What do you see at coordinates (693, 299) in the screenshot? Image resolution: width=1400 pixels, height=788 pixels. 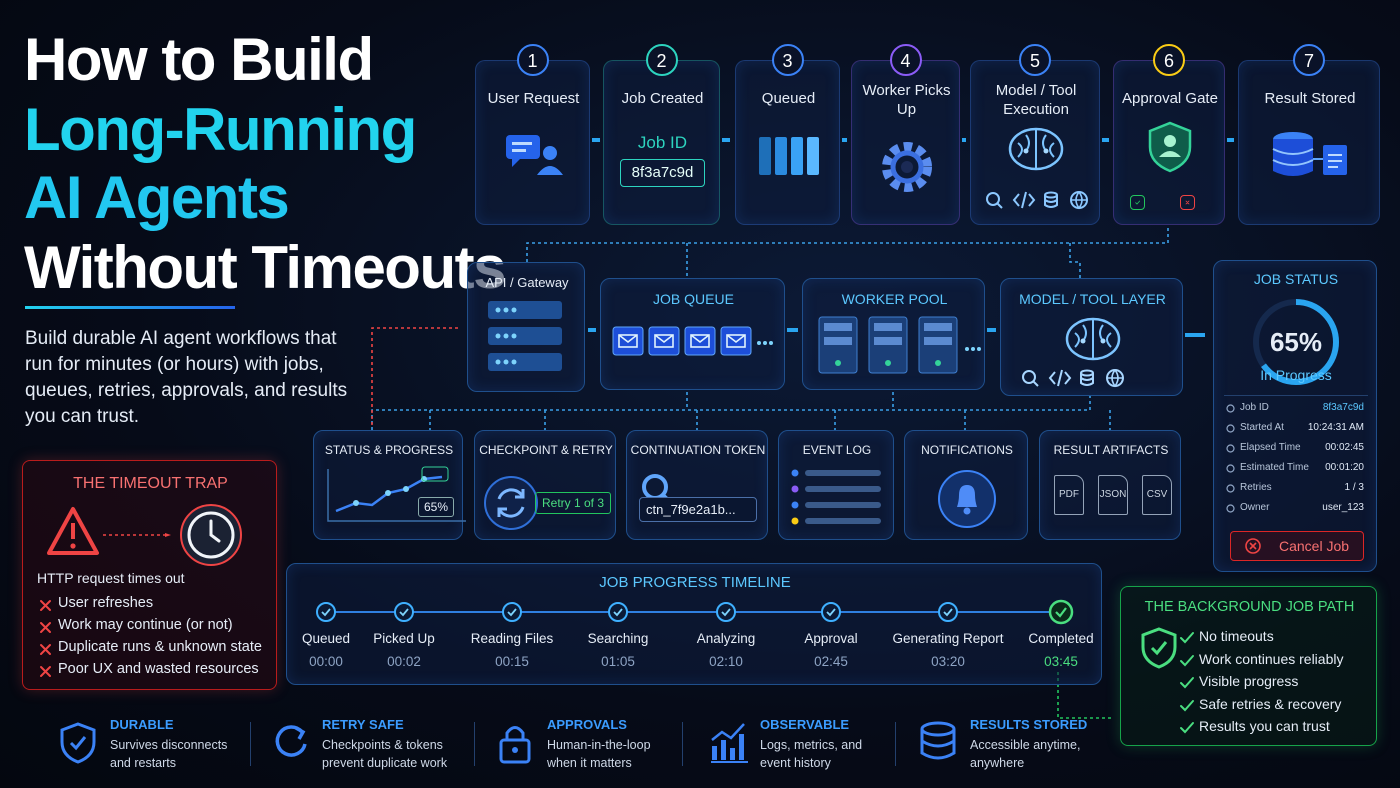 I see `architecture-label: JOB QUEUE` at bounding box center [693, 299].